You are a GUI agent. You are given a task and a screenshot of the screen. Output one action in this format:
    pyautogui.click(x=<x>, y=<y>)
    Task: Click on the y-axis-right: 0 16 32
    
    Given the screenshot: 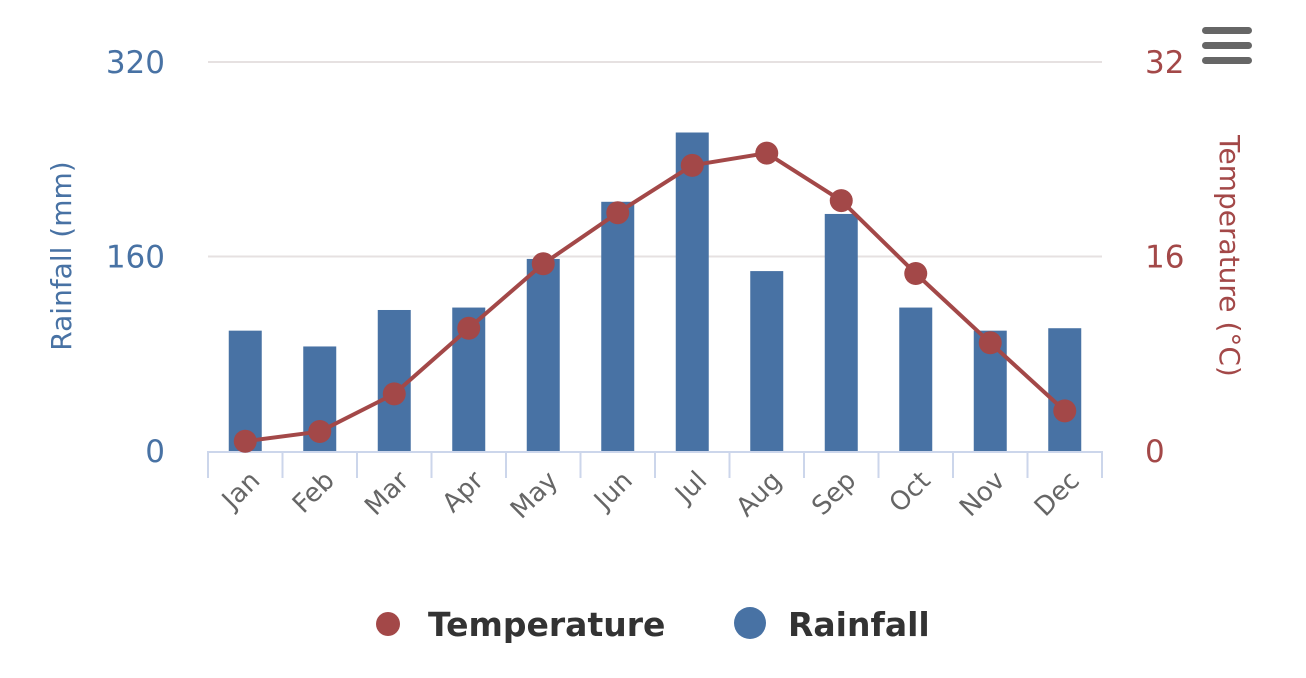 What is the action you would take?
    pyautogui.click(x=1164, y=257)
    